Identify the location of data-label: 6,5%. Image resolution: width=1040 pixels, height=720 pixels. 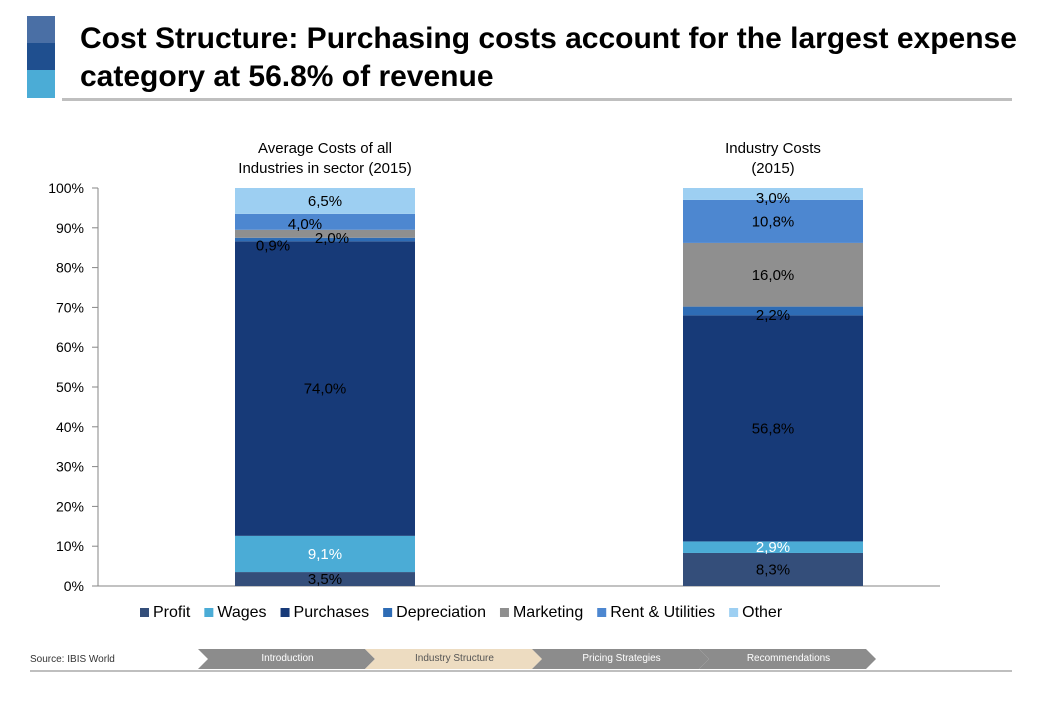
(325, 201).